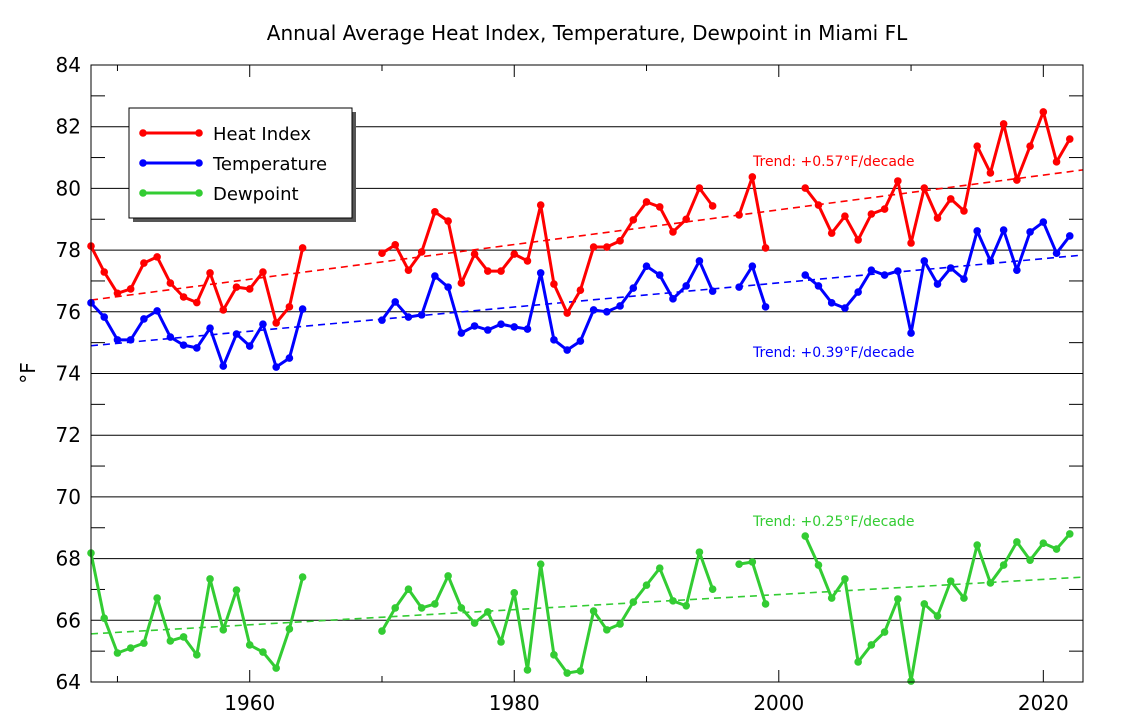 The height and width of the screenshot is (725, 1140). What do you see at coordinates (262, 134) in the screenshot?
I see `legend-label: Heat Index` at bounding box center [262, 134].